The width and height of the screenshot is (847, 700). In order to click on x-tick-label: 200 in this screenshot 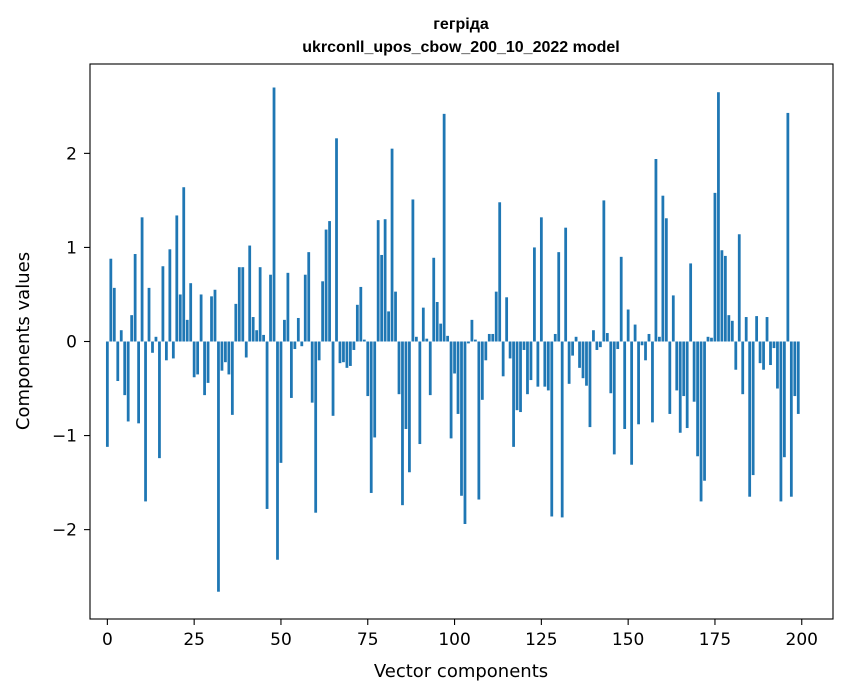, I will do `click(802, 640)`.